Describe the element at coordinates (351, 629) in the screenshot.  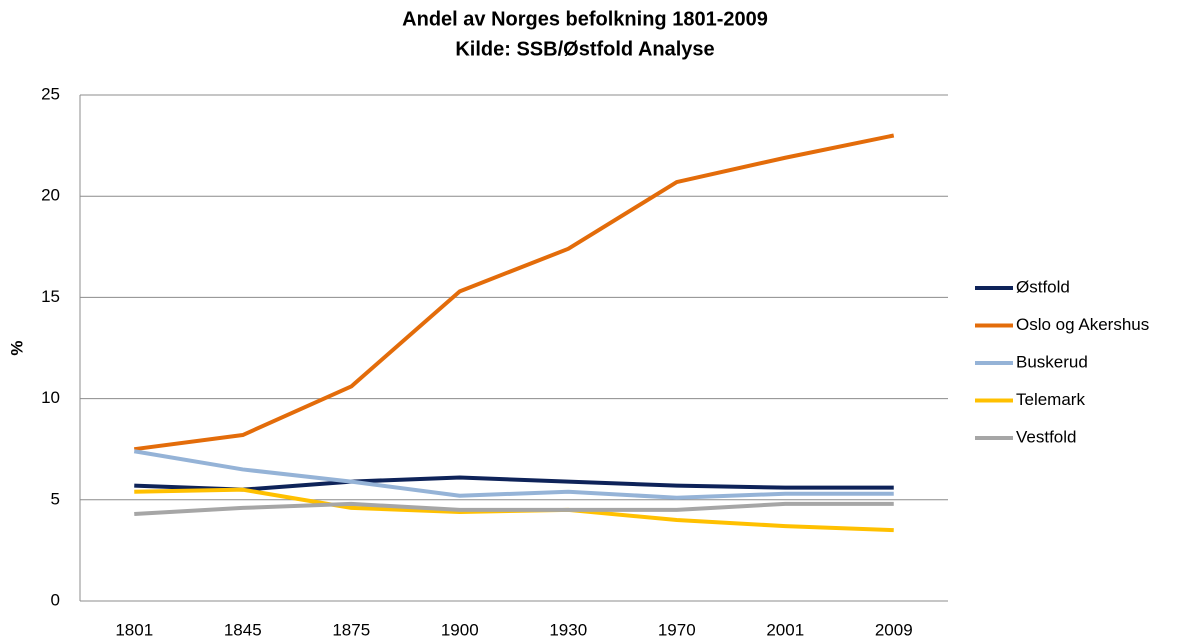
I see `x-tick-label: 1875` at that location.